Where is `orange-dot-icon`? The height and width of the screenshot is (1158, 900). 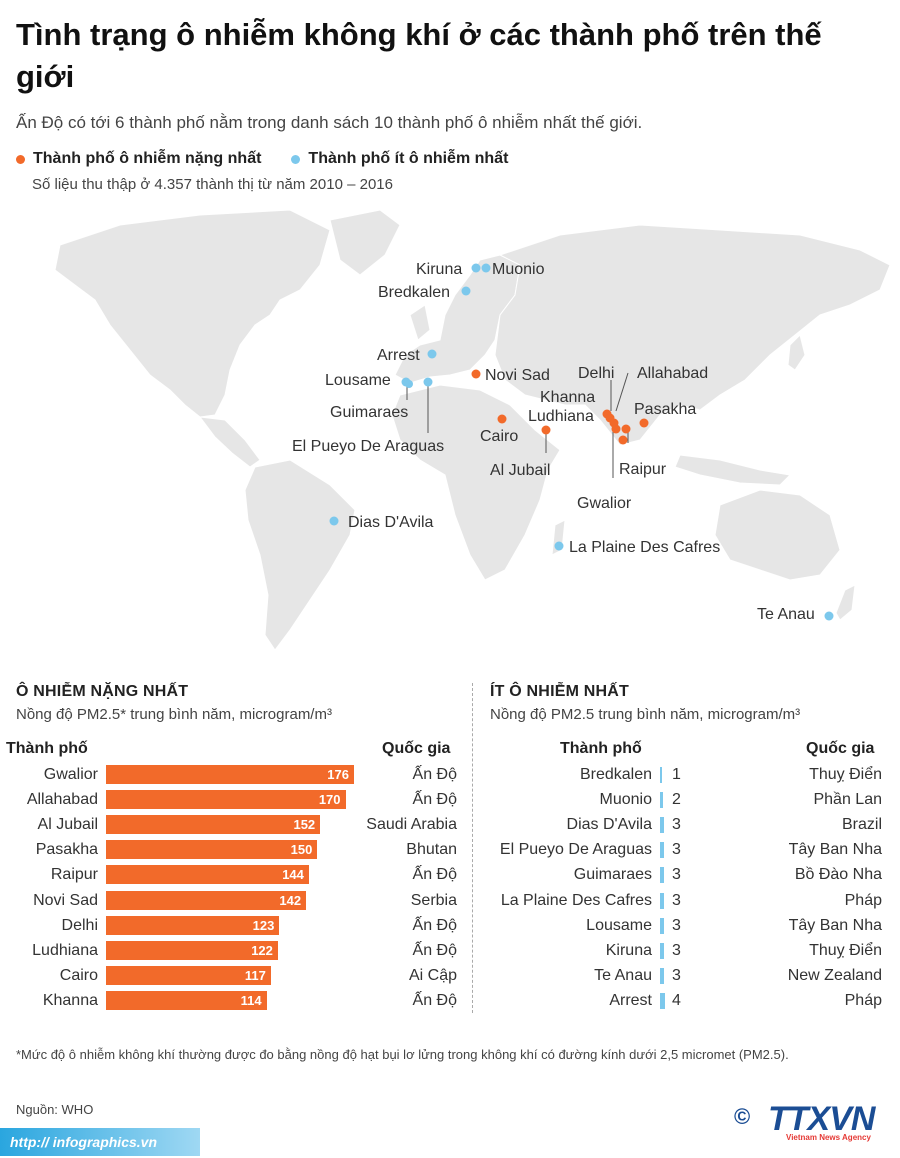
orange-dot-icon is located at coordinates (20, 159).